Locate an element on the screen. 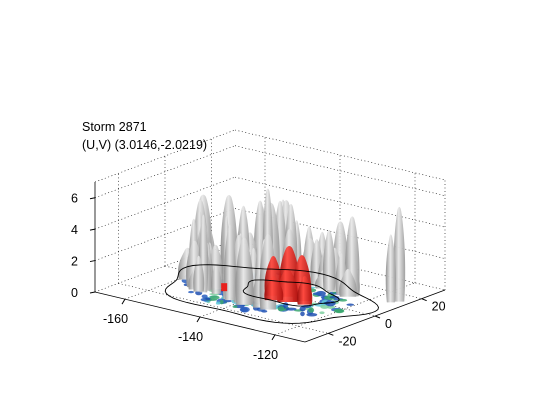 The height and width of the screenshot is (400, 533). chart-subtitle: (U,V) (3.0146,-2.0219) is located at coordinates (145, 145).